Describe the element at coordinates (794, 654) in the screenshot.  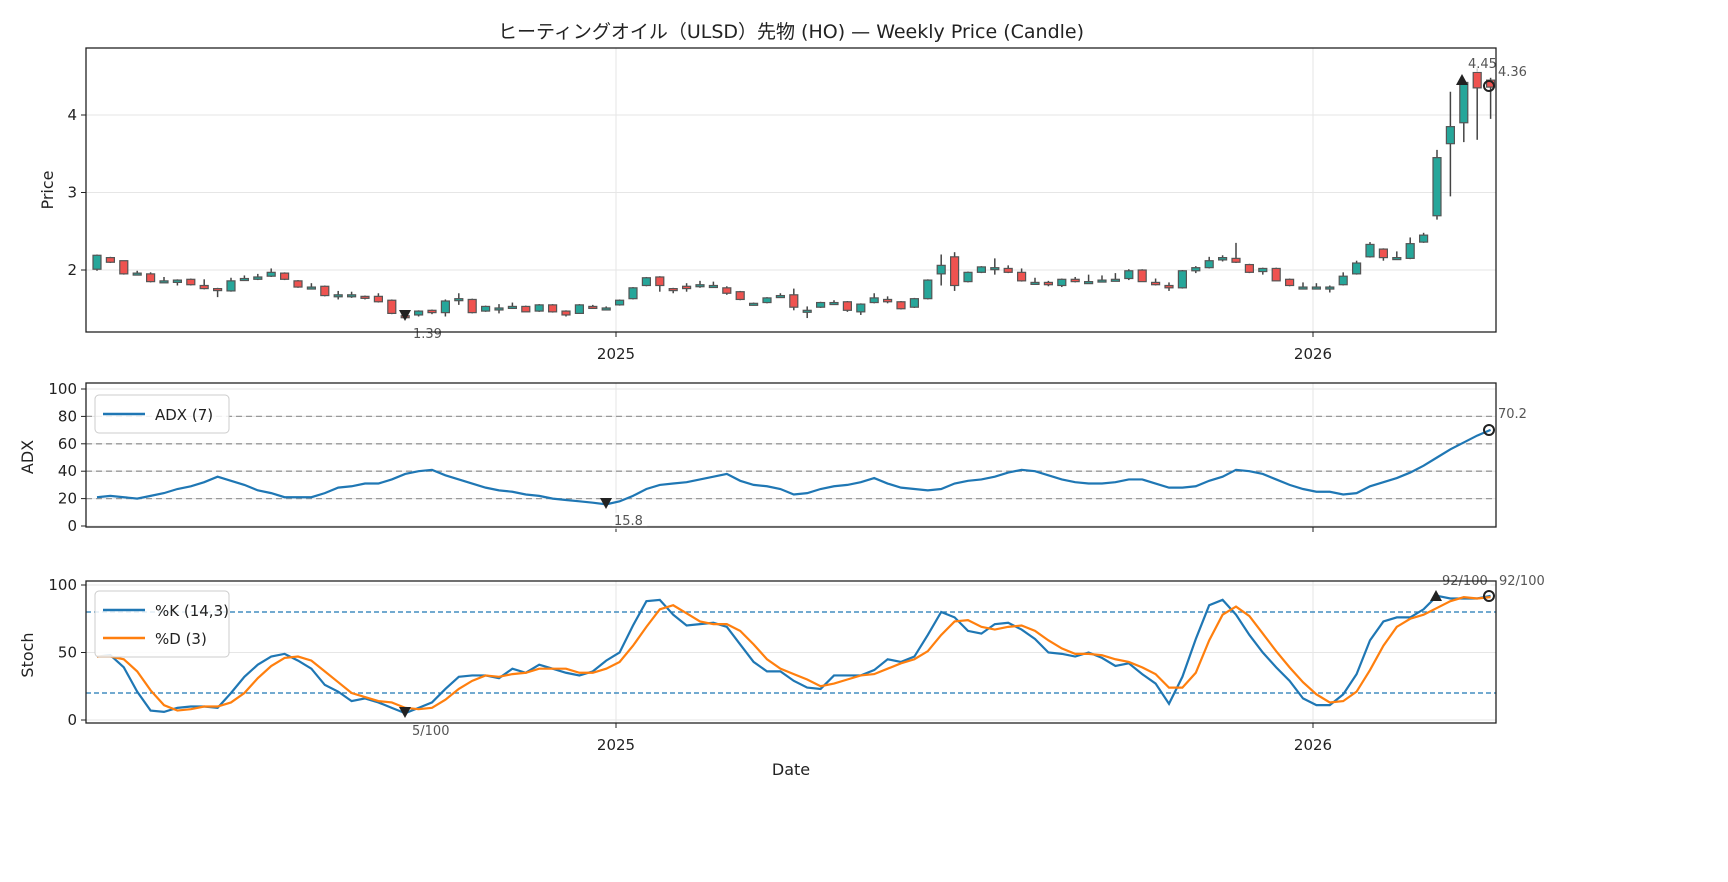
I see `stoch-d-line` at that location.